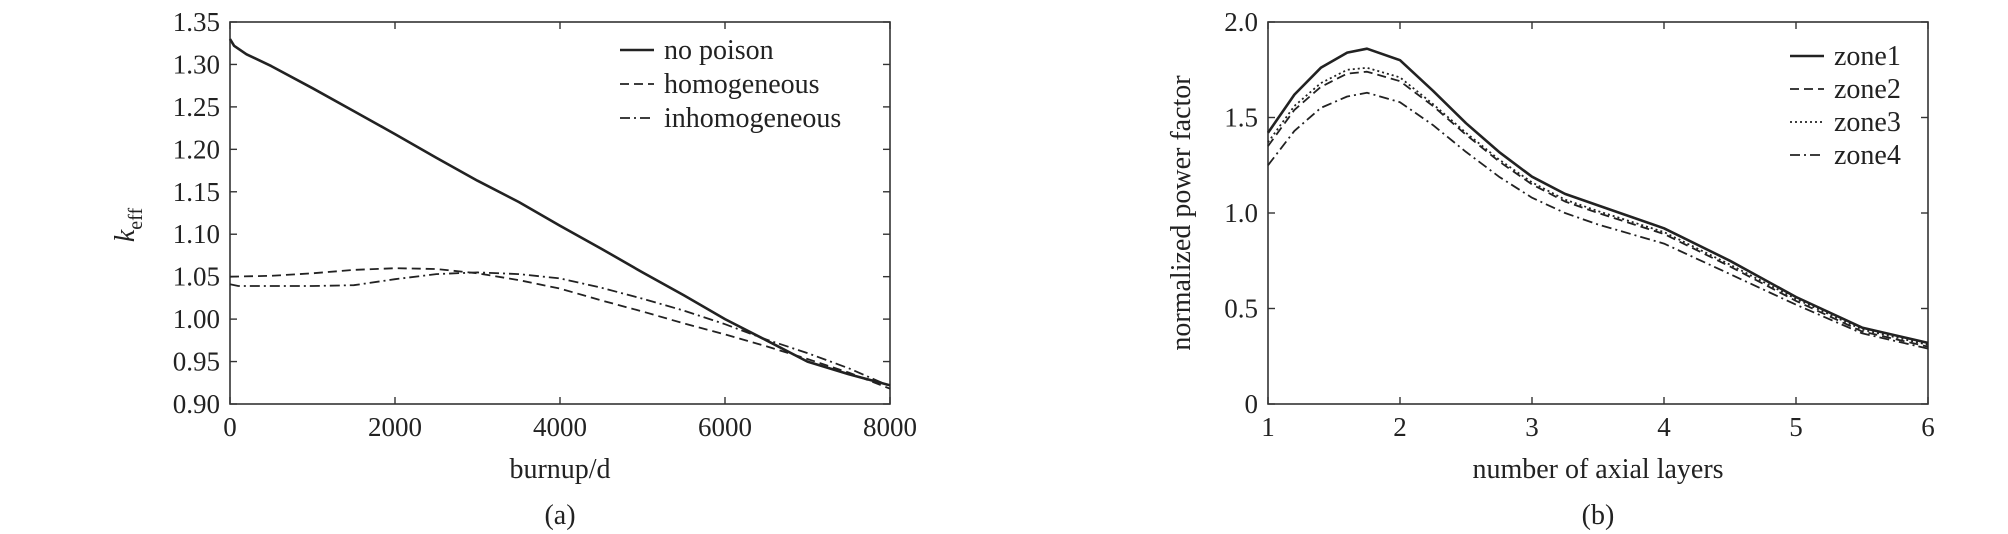  What do you see at coordinates (196, 107) in the screenshot?
I see `y-tick-label: 1.25` at bounding box center [196, 107].